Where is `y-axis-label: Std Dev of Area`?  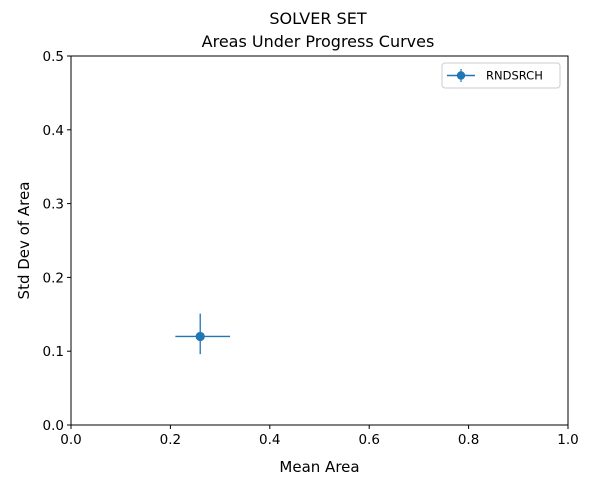 y-axis-label: Std Dev of Area is located at coordinates (24, 241).